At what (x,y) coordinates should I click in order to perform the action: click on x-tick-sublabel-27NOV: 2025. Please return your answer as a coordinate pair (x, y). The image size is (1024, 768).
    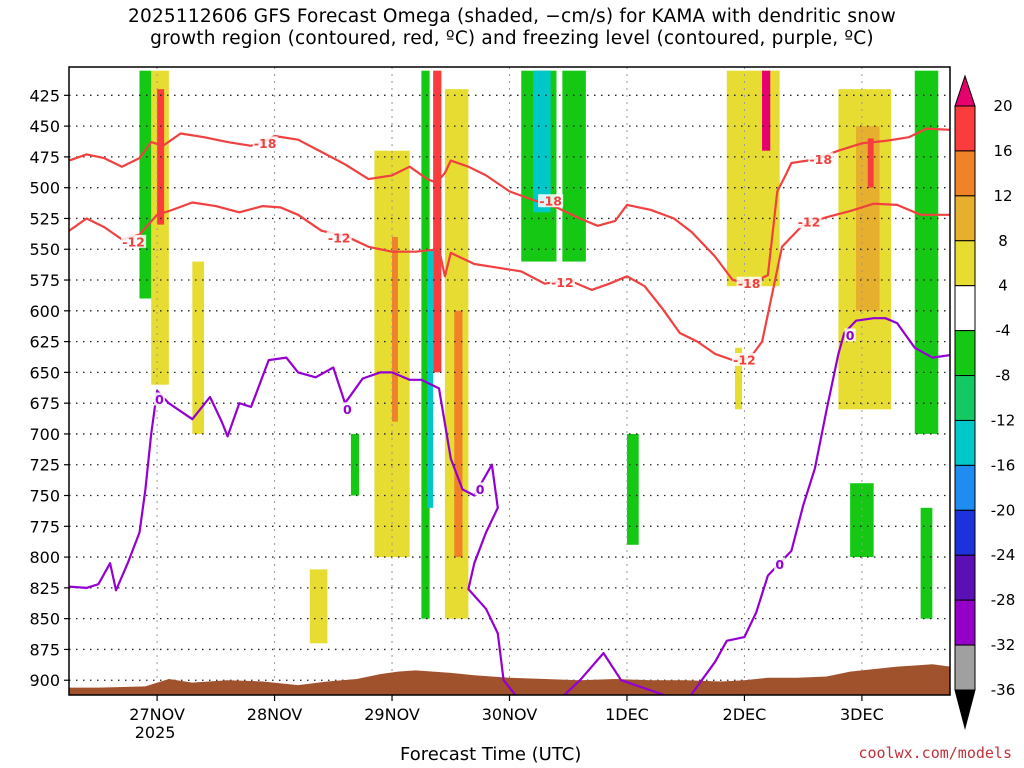
    Looking at the image, I should click on (155, 732).